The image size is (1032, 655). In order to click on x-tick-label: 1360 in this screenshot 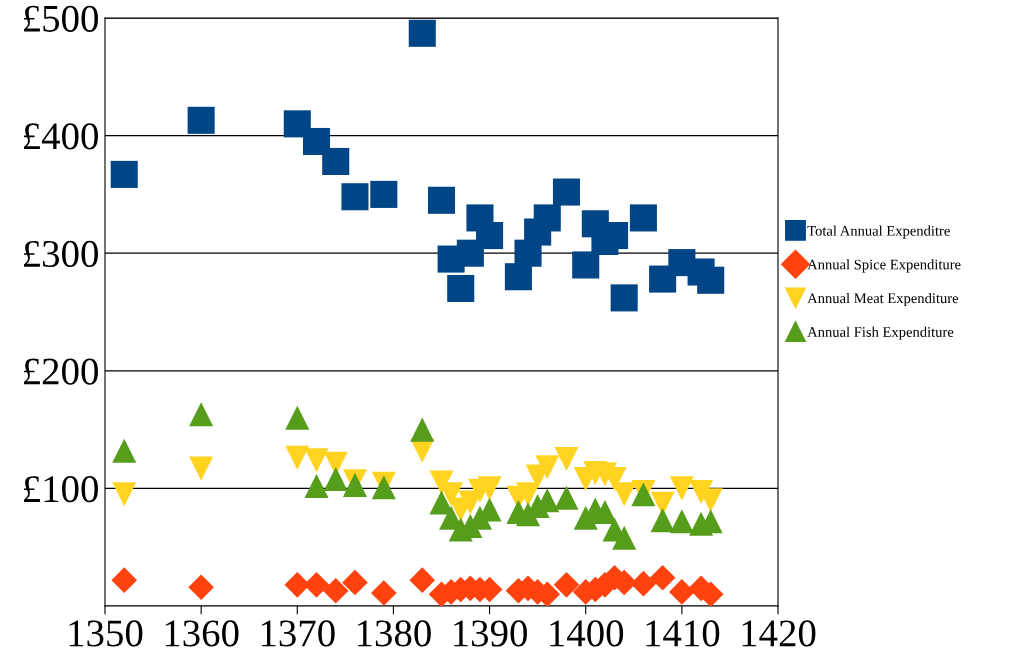, I will do `click(202, 633)`.